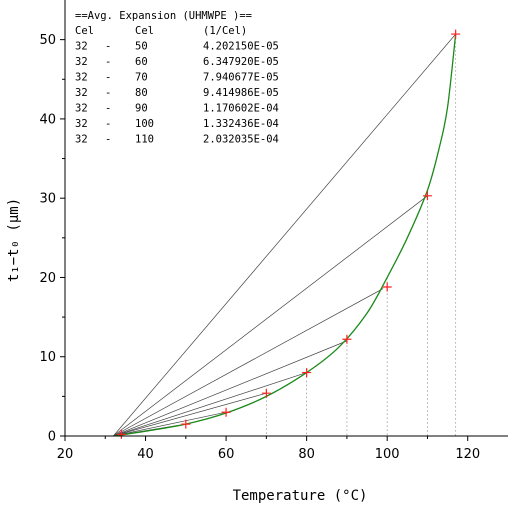  What do you see at coordinates (141, 93) in the screenshot?
I see `table-cell: 80` at bounding box center [141, 93].